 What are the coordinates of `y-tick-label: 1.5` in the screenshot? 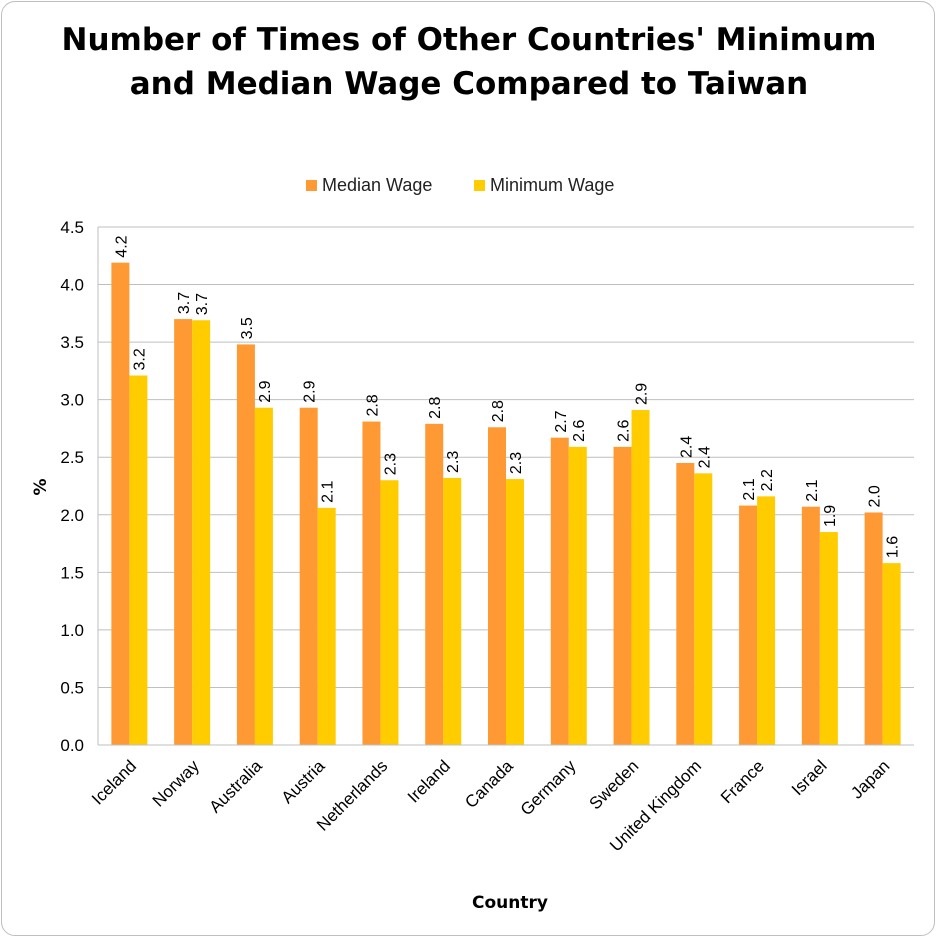 It's located at (72, 572).